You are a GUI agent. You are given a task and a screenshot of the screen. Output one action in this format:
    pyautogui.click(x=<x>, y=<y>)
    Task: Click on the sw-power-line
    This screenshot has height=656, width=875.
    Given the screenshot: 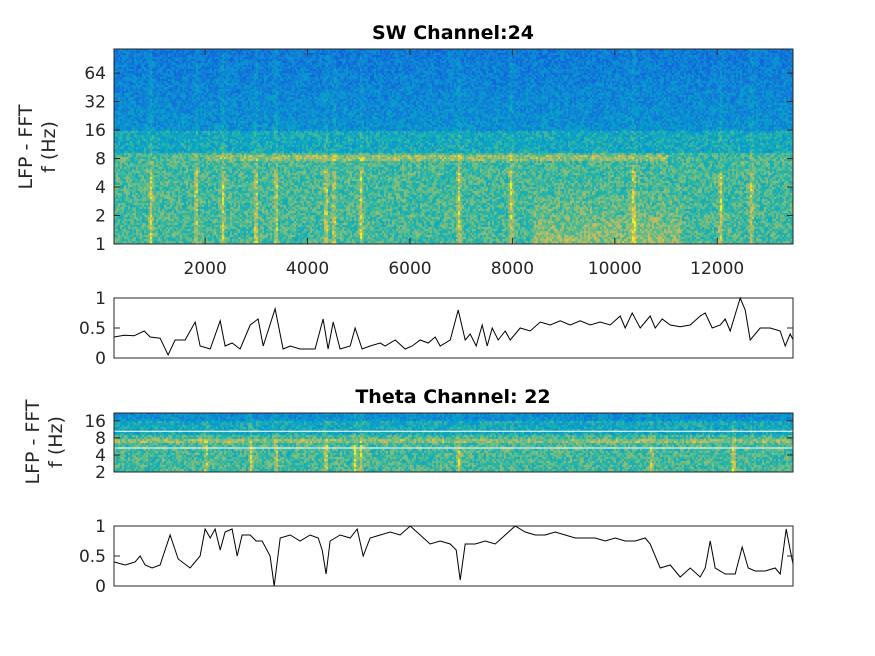 What is the action you would take?
    pyautogui.click(x=454, y=326)
    